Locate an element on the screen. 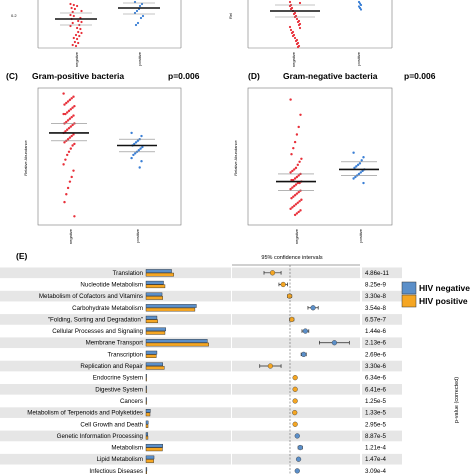 The image size is (474, 474). y-axis-label: Relative Abundance is located at coordinates (235, 157).